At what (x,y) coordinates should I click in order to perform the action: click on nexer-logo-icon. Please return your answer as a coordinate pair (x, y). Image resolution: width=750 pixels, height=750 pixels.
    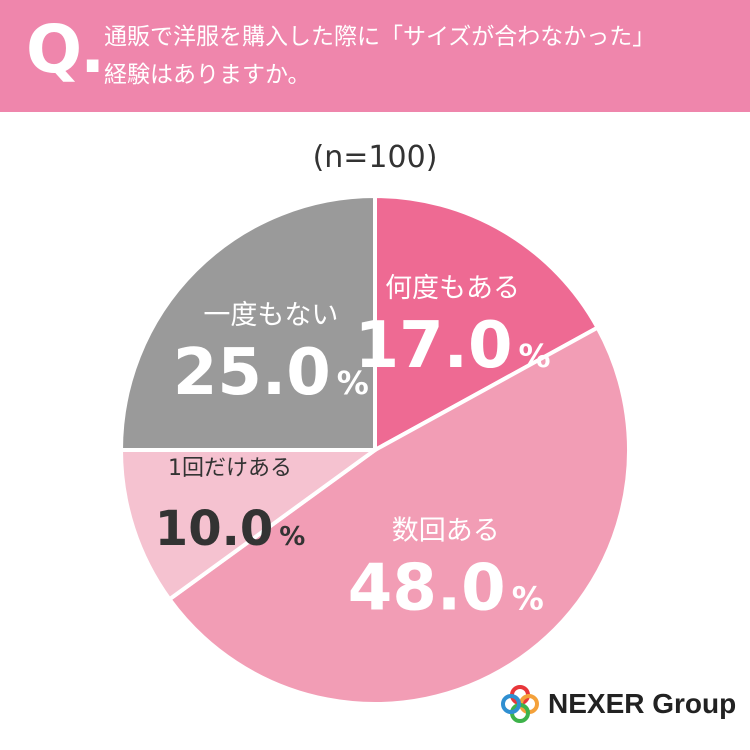
    Looking at the image, I should click on (520, 704).